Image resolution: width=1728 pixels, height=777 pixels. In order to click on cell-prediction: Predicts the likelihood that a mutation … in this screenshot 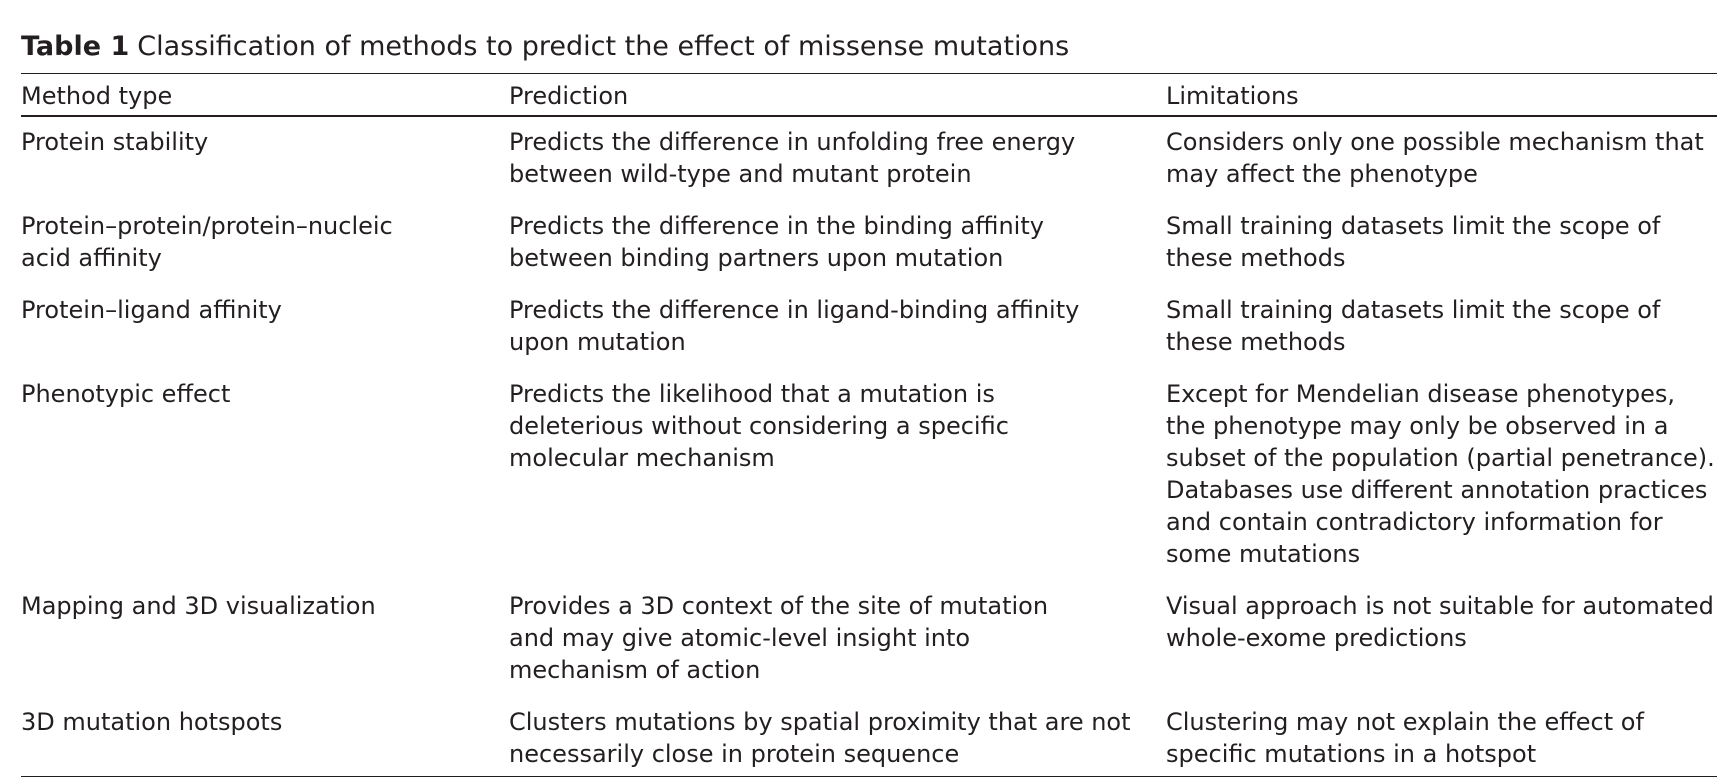, I will do `click(759, 426)`.